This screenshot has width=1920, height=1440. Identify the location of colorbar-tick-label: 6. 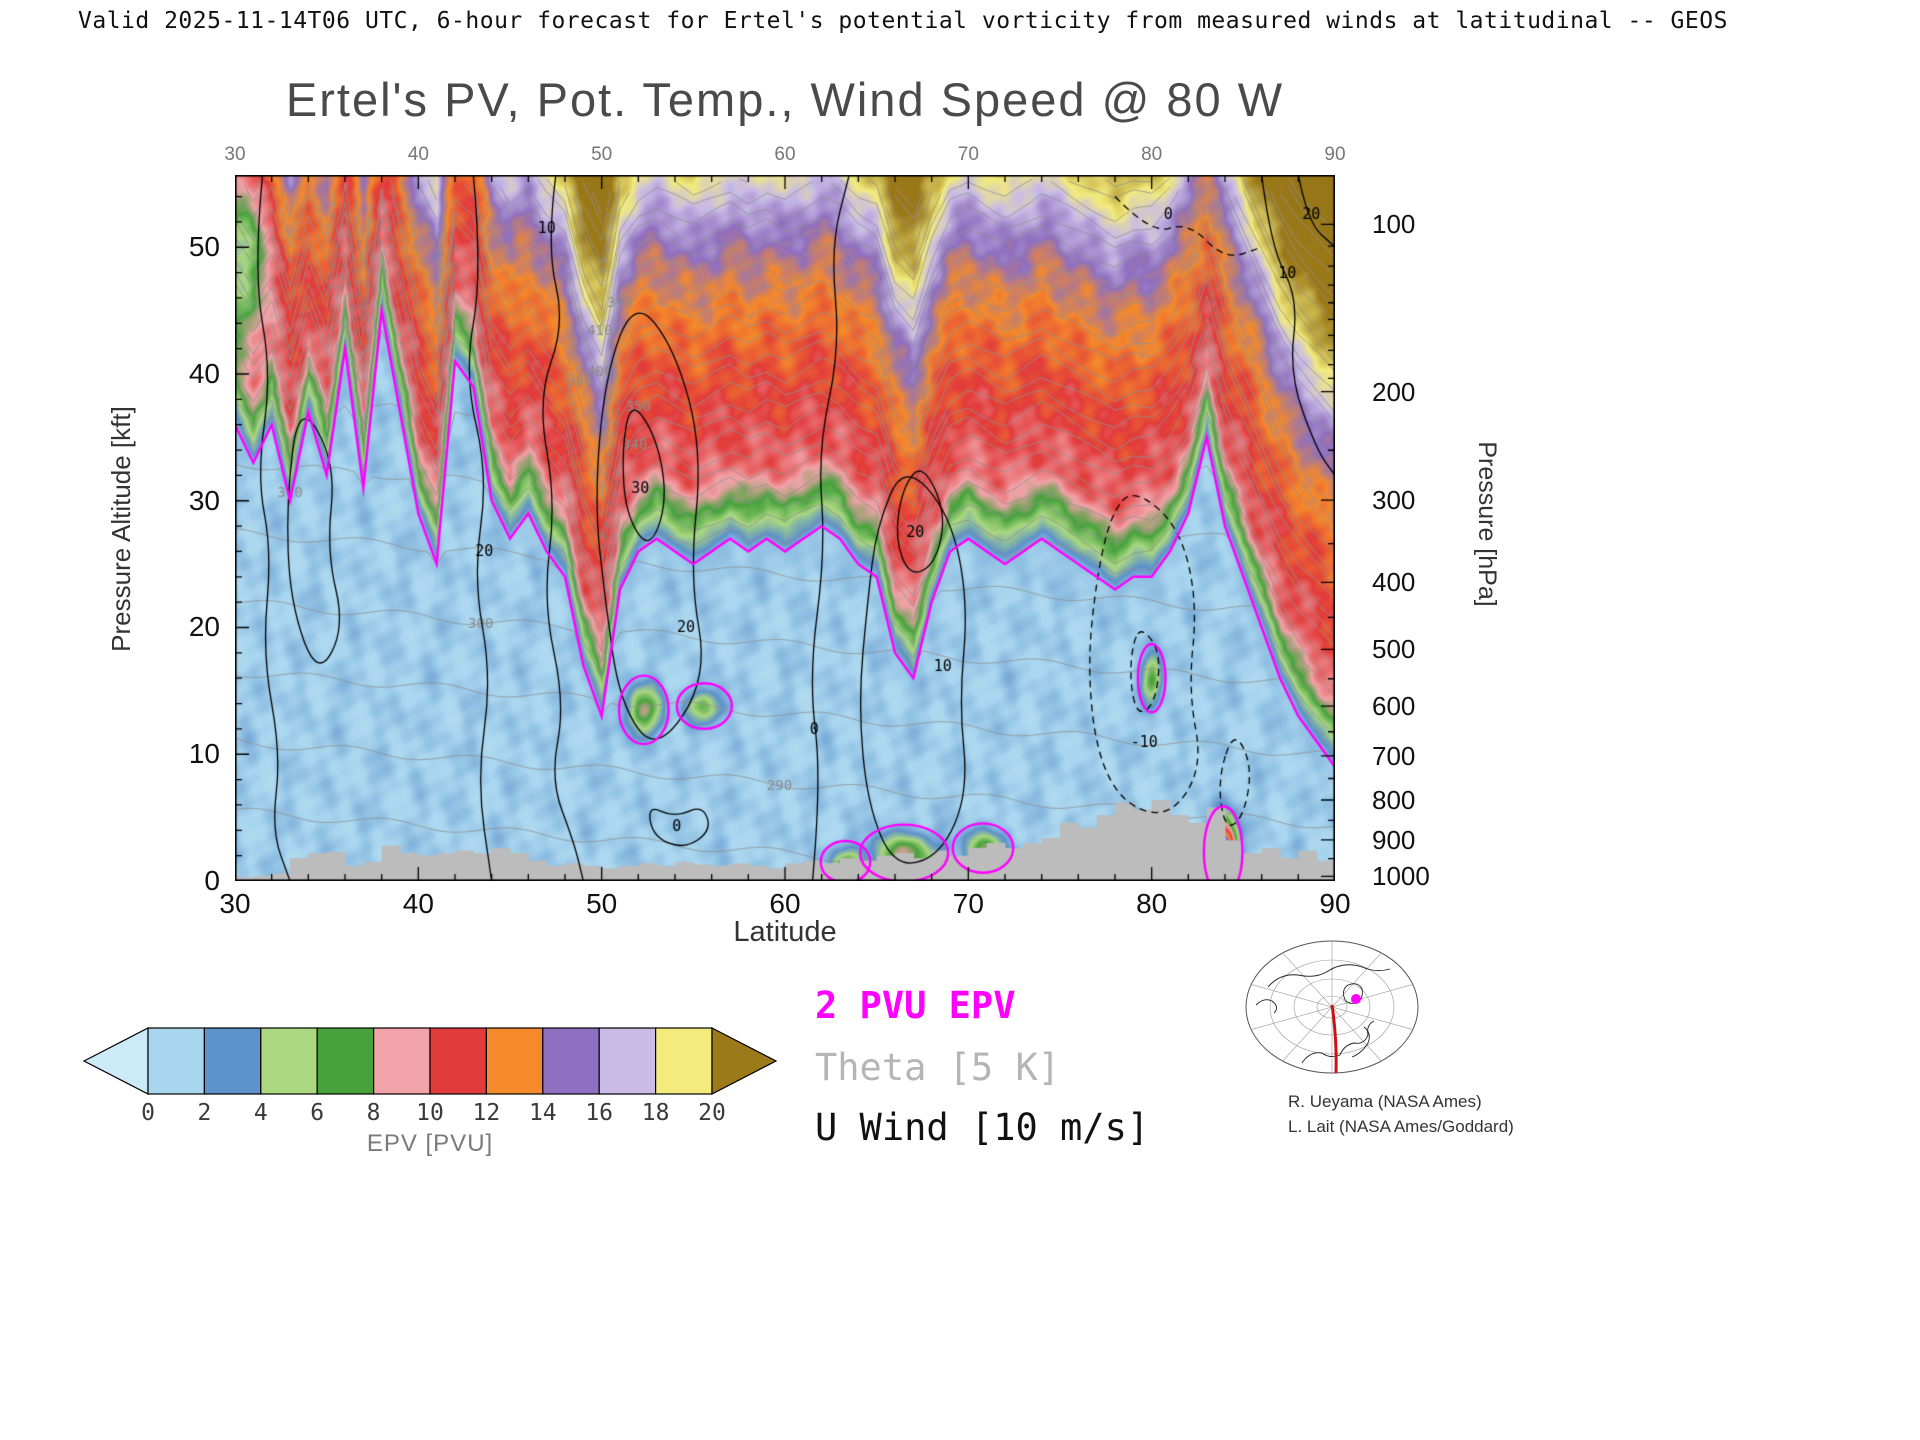
(317, 1113).